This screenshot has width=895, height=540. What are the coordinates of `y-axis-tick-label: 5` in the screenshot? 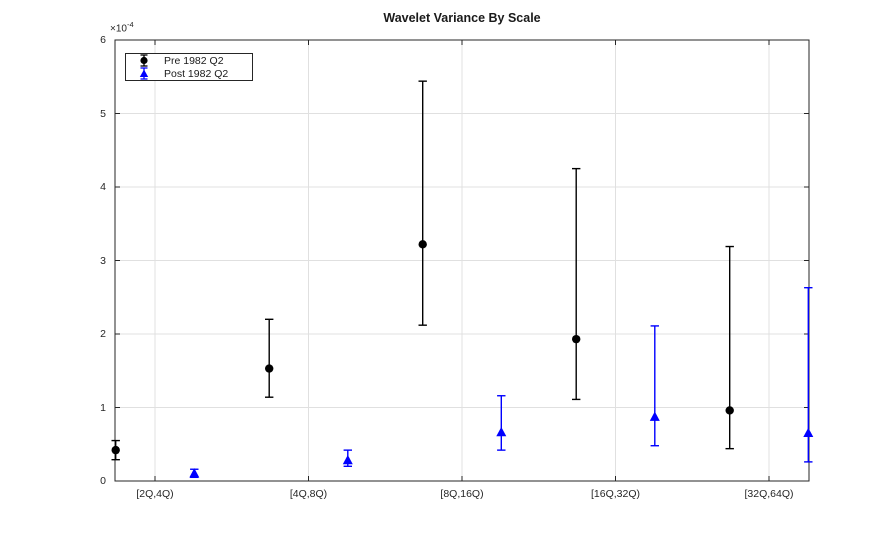 It's located at (103, 113).